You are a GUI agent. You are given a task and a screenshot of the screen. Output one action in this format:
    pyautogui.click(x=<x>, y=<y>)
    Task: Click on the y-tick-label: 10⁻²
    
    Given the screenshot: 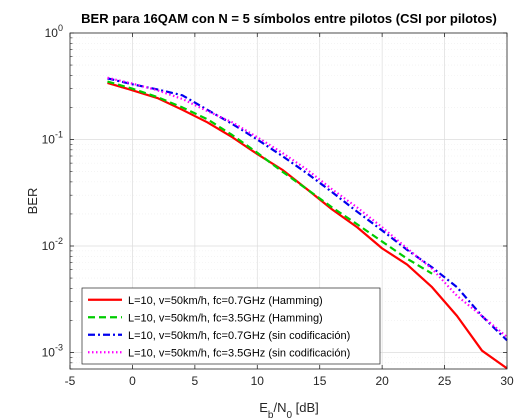 What is the action you would take?
    pyautogui.click(x=52, y=244)
    